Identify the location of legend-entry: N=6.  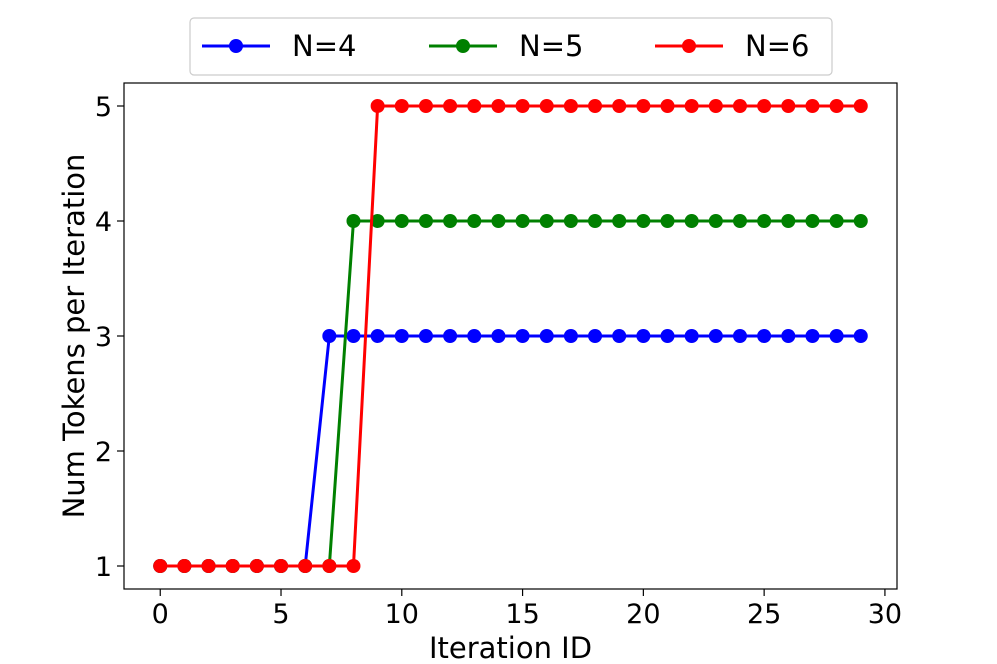
(732, 46).